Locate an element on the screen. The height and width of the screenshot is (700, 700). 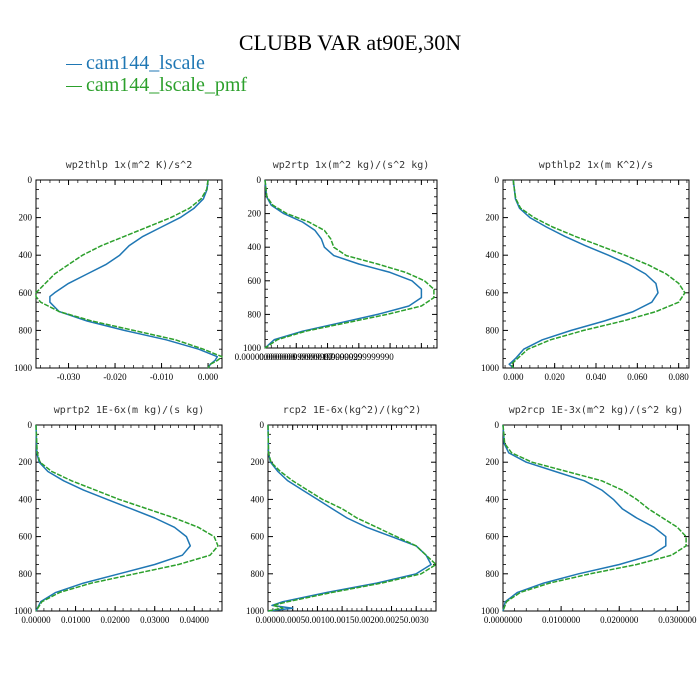
x-tick-label: 0.000000000000 is located at coordinates (265, 357).